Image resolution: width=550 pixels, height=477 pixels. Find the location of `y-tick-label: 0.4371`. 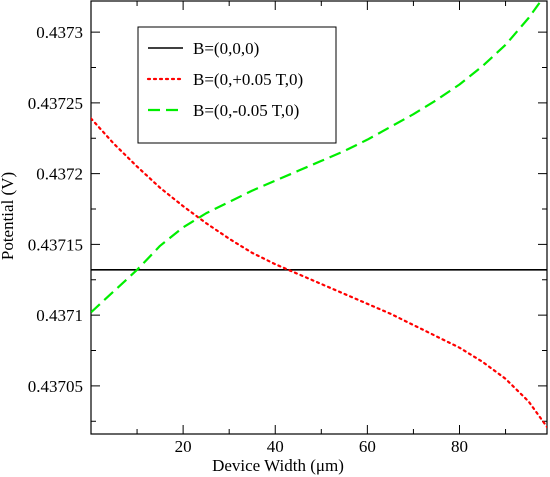

y-tick-label: 0.4371 is located at coordinates (59, 315).